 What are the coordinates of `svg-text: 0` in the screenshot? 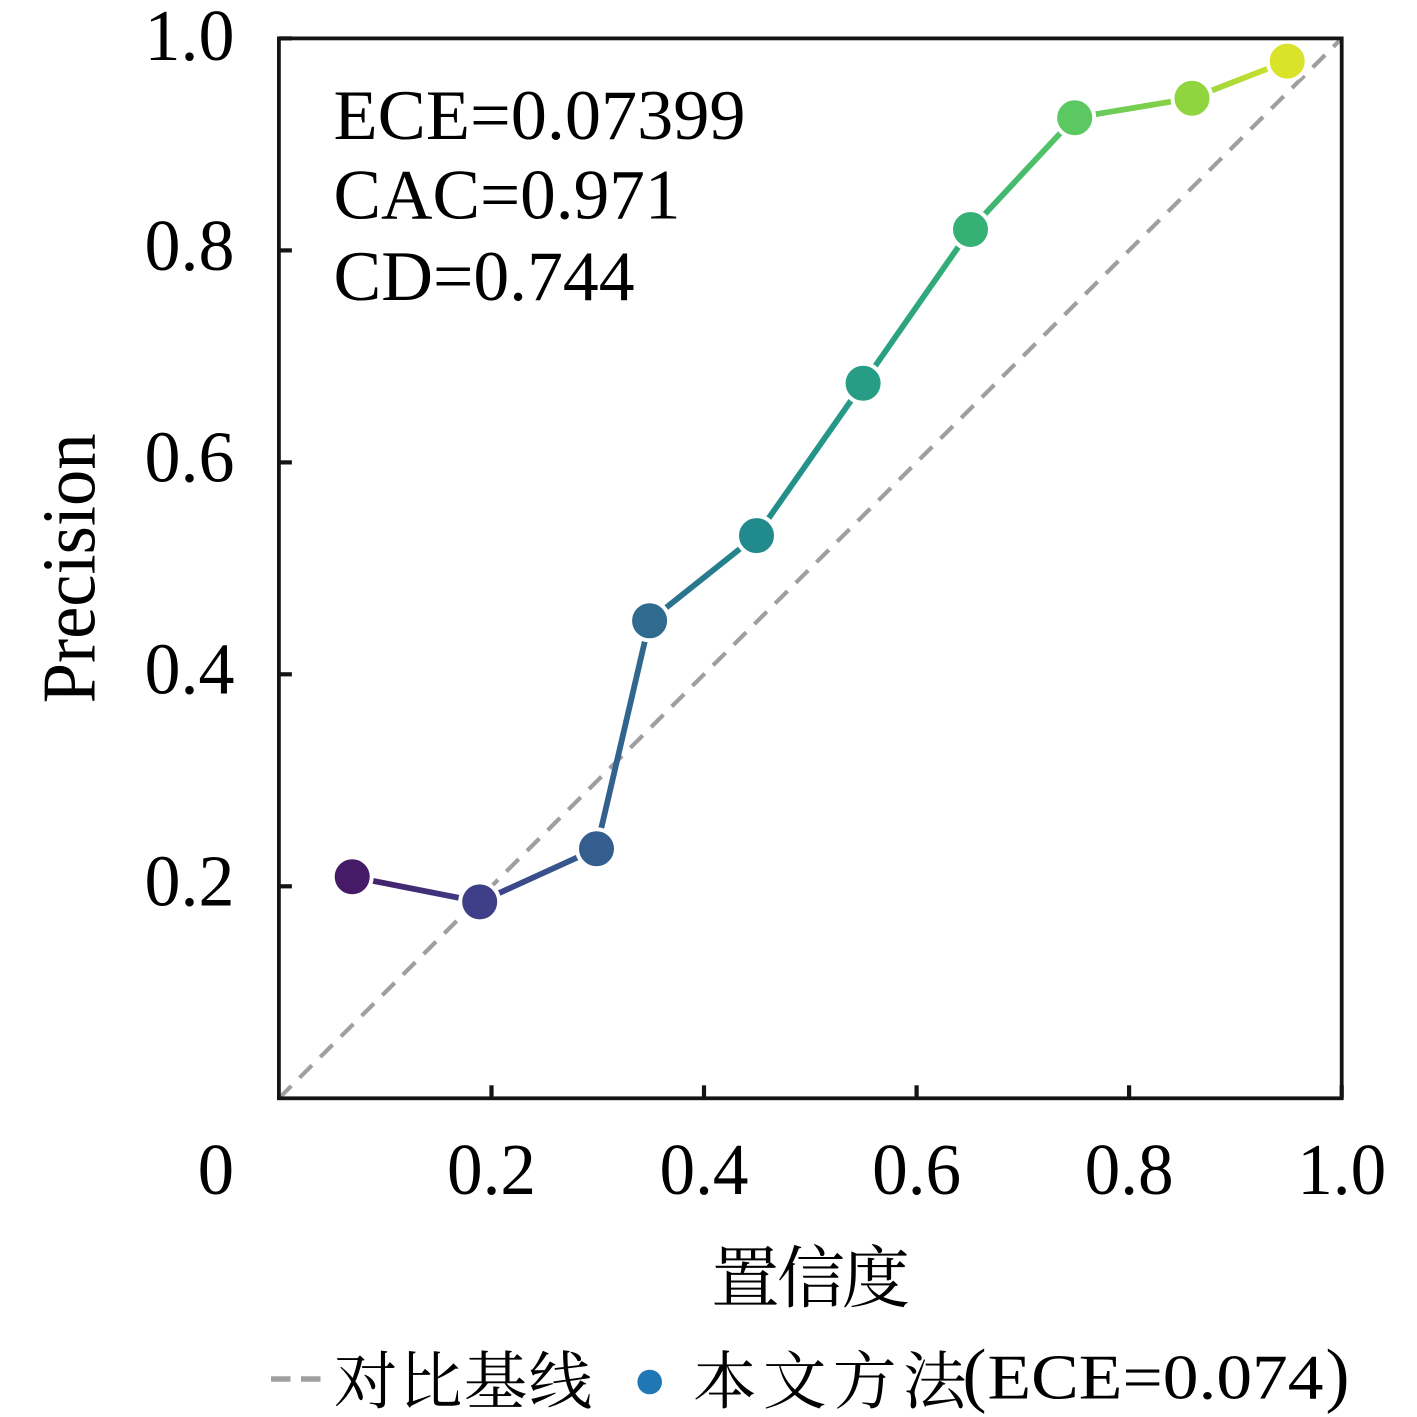 It's located at (216, 1169).